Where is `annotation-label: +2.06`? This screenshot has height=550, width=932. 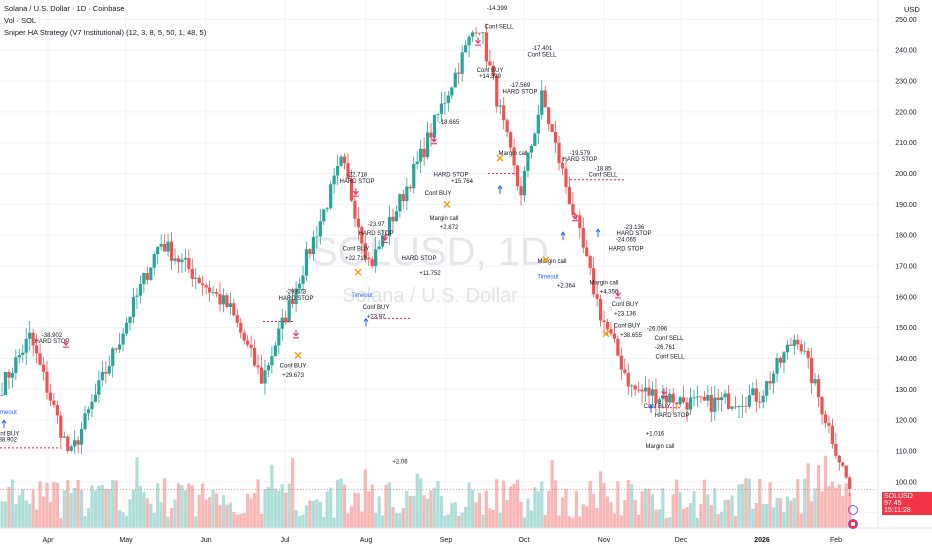 annotation-label: +2.06 is located at coordinates (400, 462).